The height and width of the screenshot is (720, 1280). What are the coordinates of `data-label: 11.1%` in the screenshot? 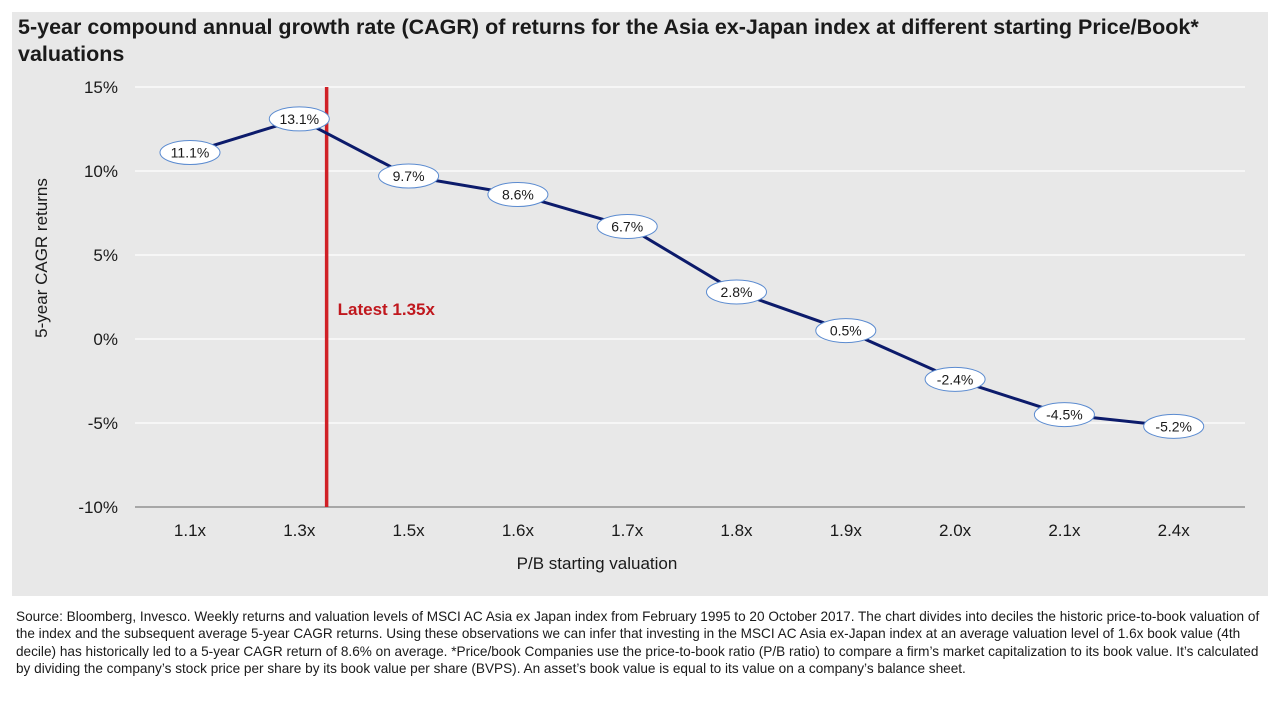 It's located at (190, 153).